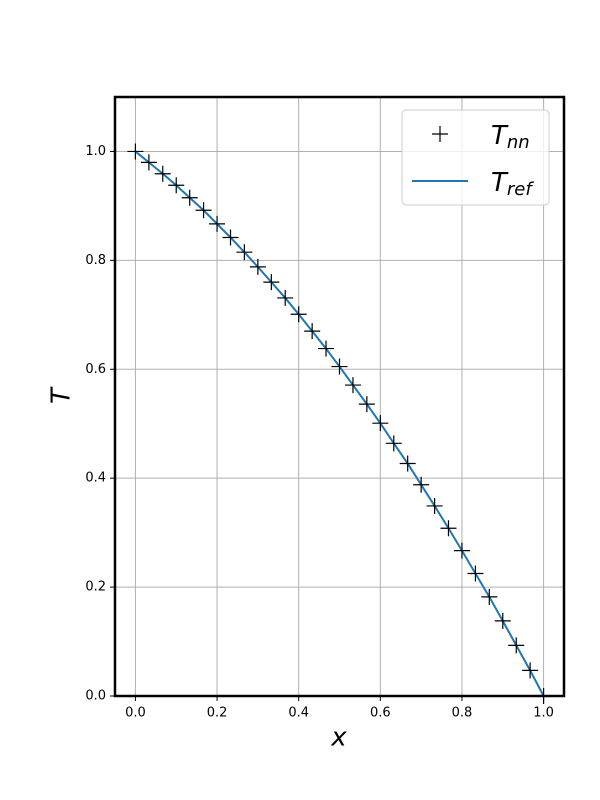 The image size is (600, 800). Describe the element at coordinates (475, 157) in the screenshot. I see `legend: Tnn Tref` at that location.